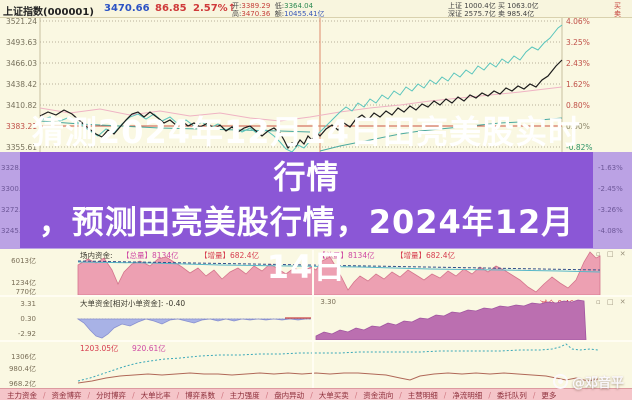 The width and height of the screenshot is (632, 400). What do you see at coordinates (26, 395) in the screenshot?
I see `tab-indicator: 主力资金` at bounding box center [26, 395].